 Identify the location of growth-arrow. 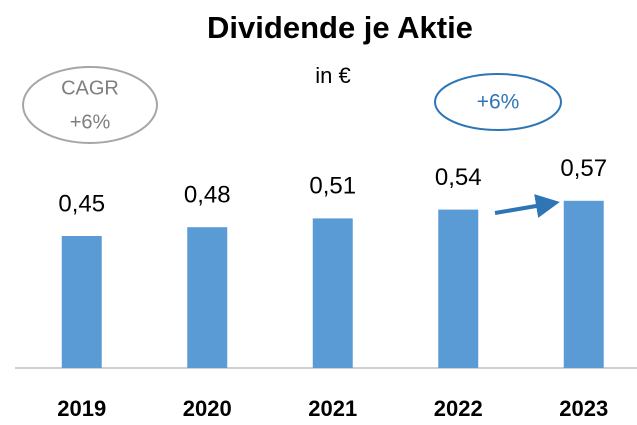
(527, 206).